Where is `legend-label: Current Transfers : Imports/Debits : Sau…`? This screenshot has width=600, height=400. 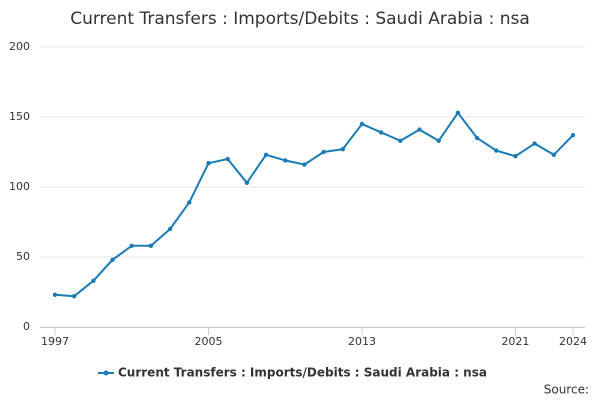 legend-label: Current Transfers : Imports/Debits : Sau… is located at coordinates (302, 373).